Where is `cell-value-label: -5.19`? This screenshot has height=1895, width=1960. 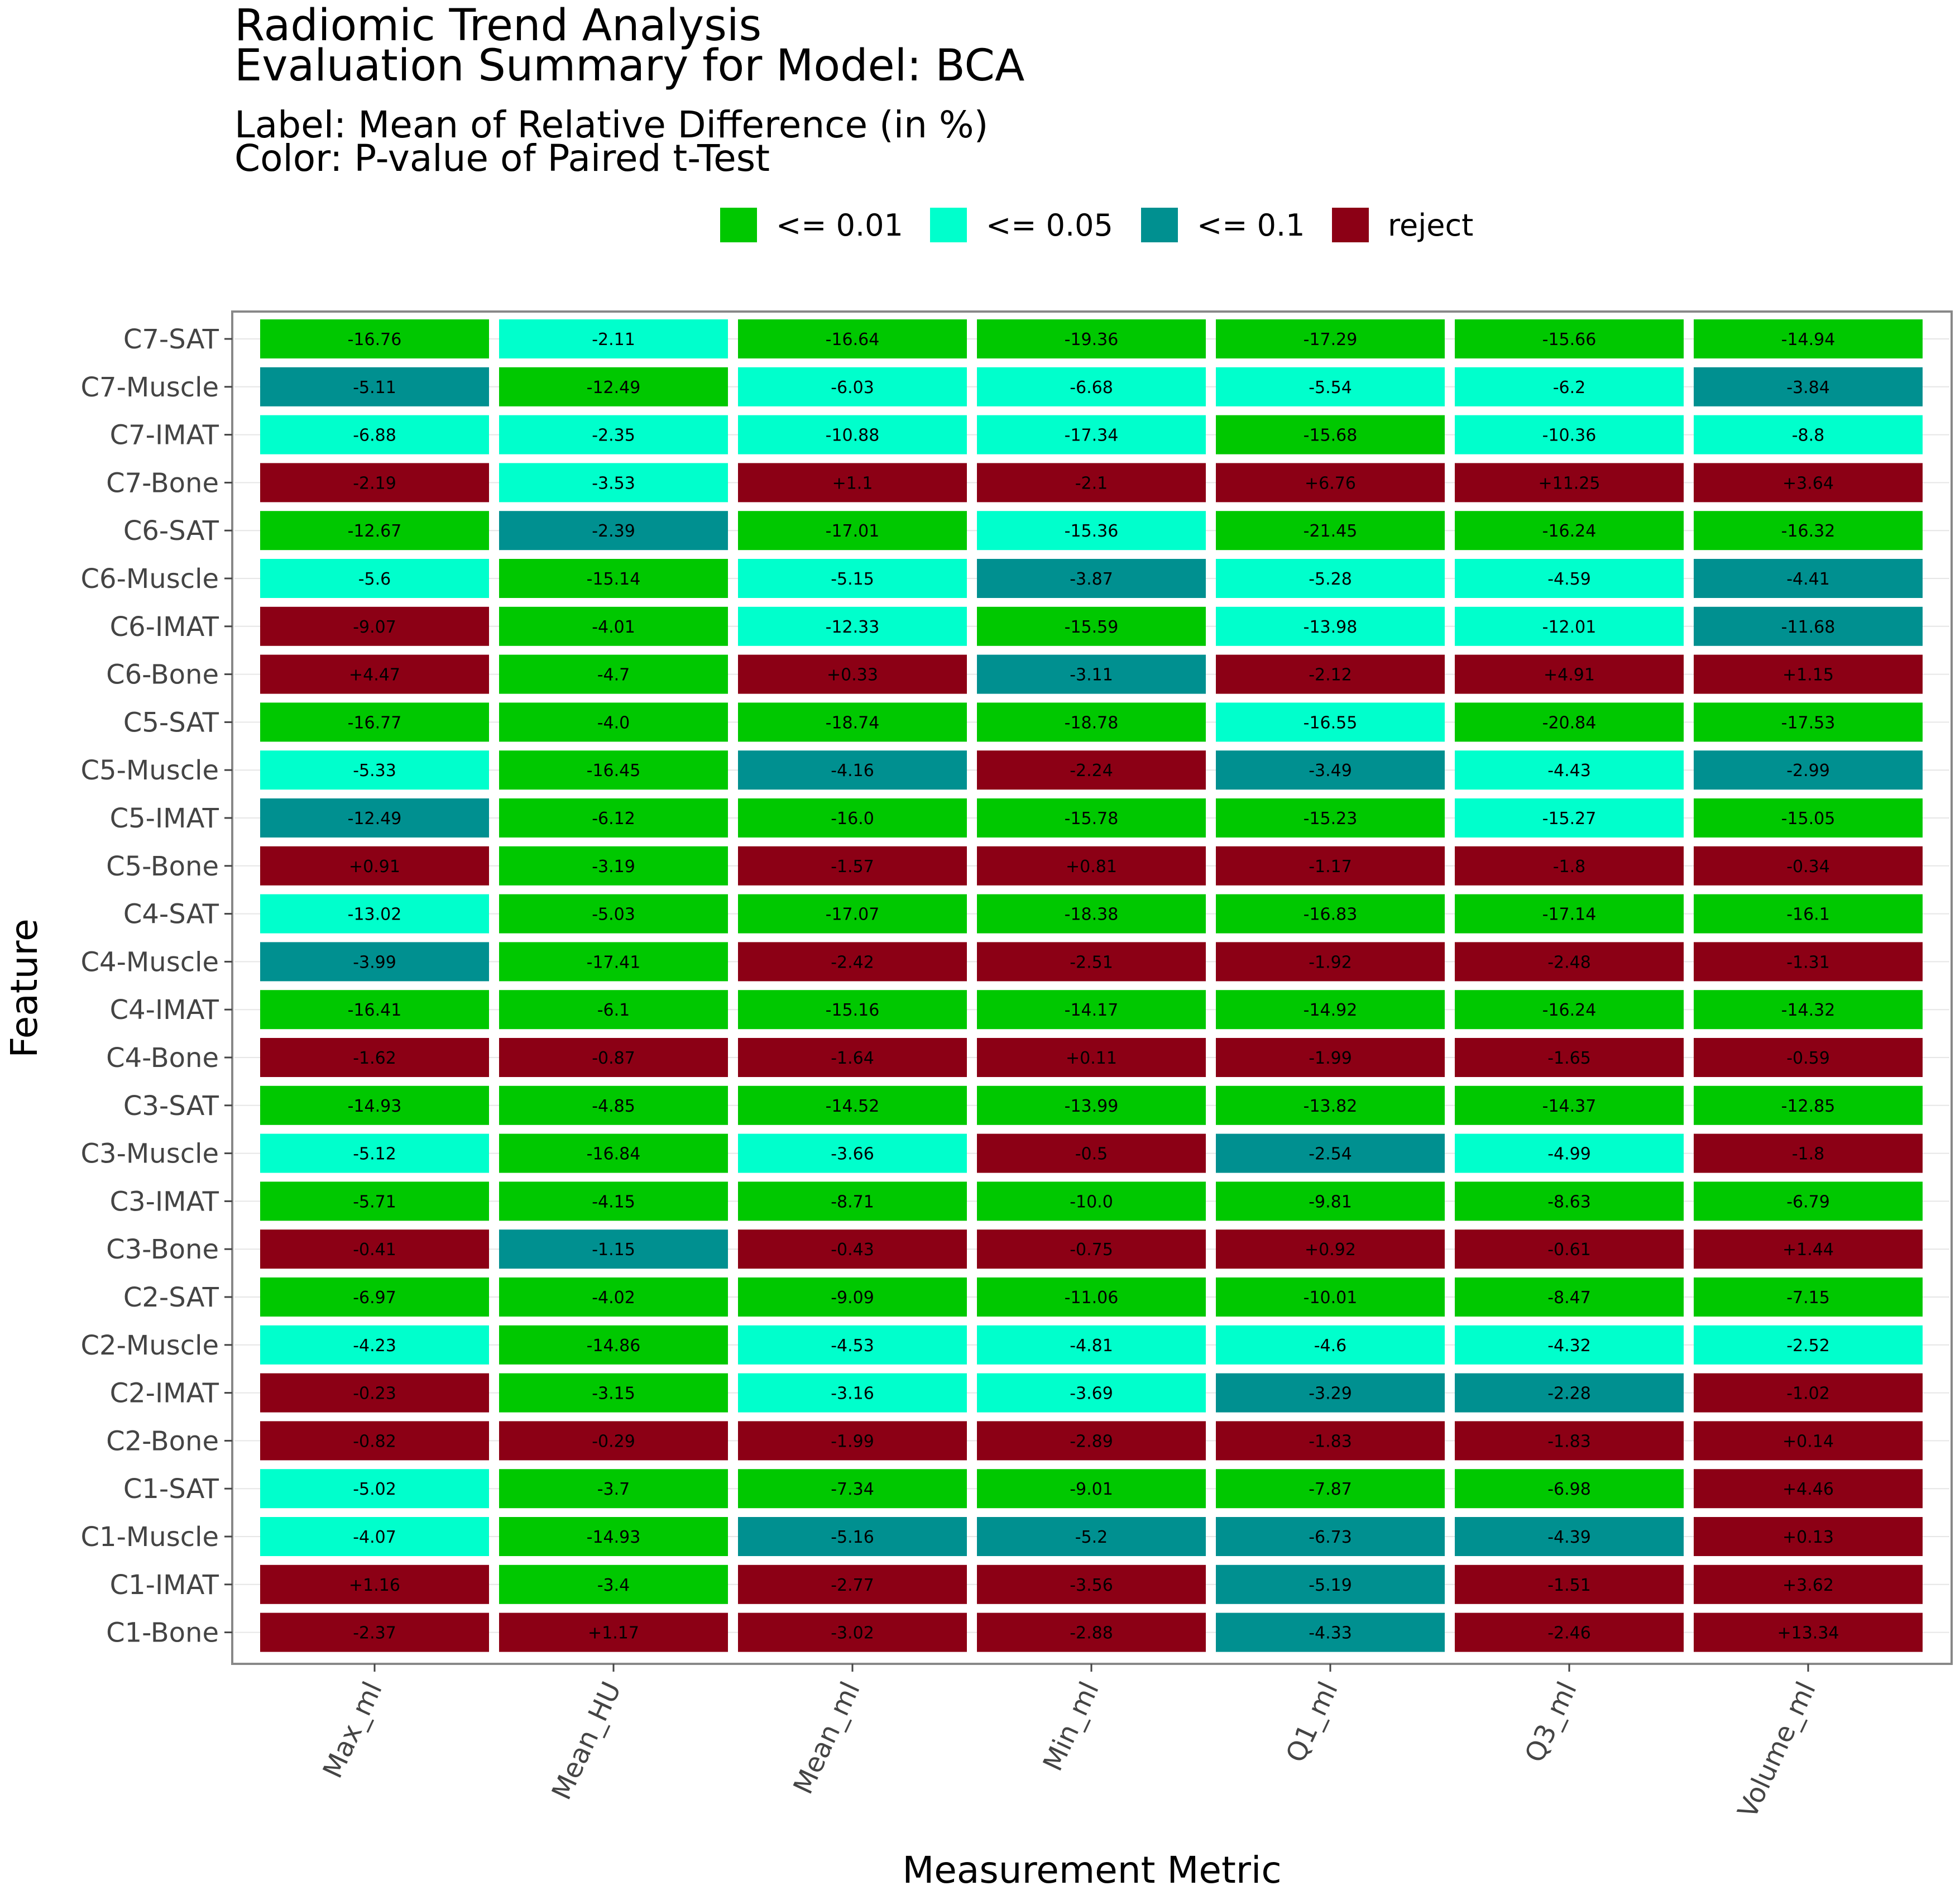
cell-value-label: -5.19 is located at coordinates (1330, 1585).